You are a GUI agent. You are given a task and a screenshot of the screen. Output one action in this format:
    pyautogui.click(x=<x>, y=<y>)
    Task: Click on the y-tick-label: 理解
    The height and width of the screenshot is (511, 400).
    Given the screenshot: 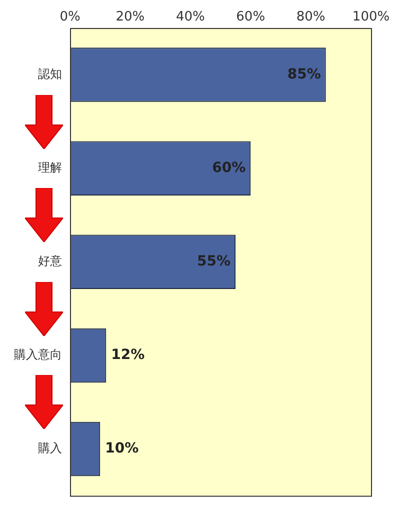 What is the action you would take?
    pyautogui.click(x=50, y=167)
    